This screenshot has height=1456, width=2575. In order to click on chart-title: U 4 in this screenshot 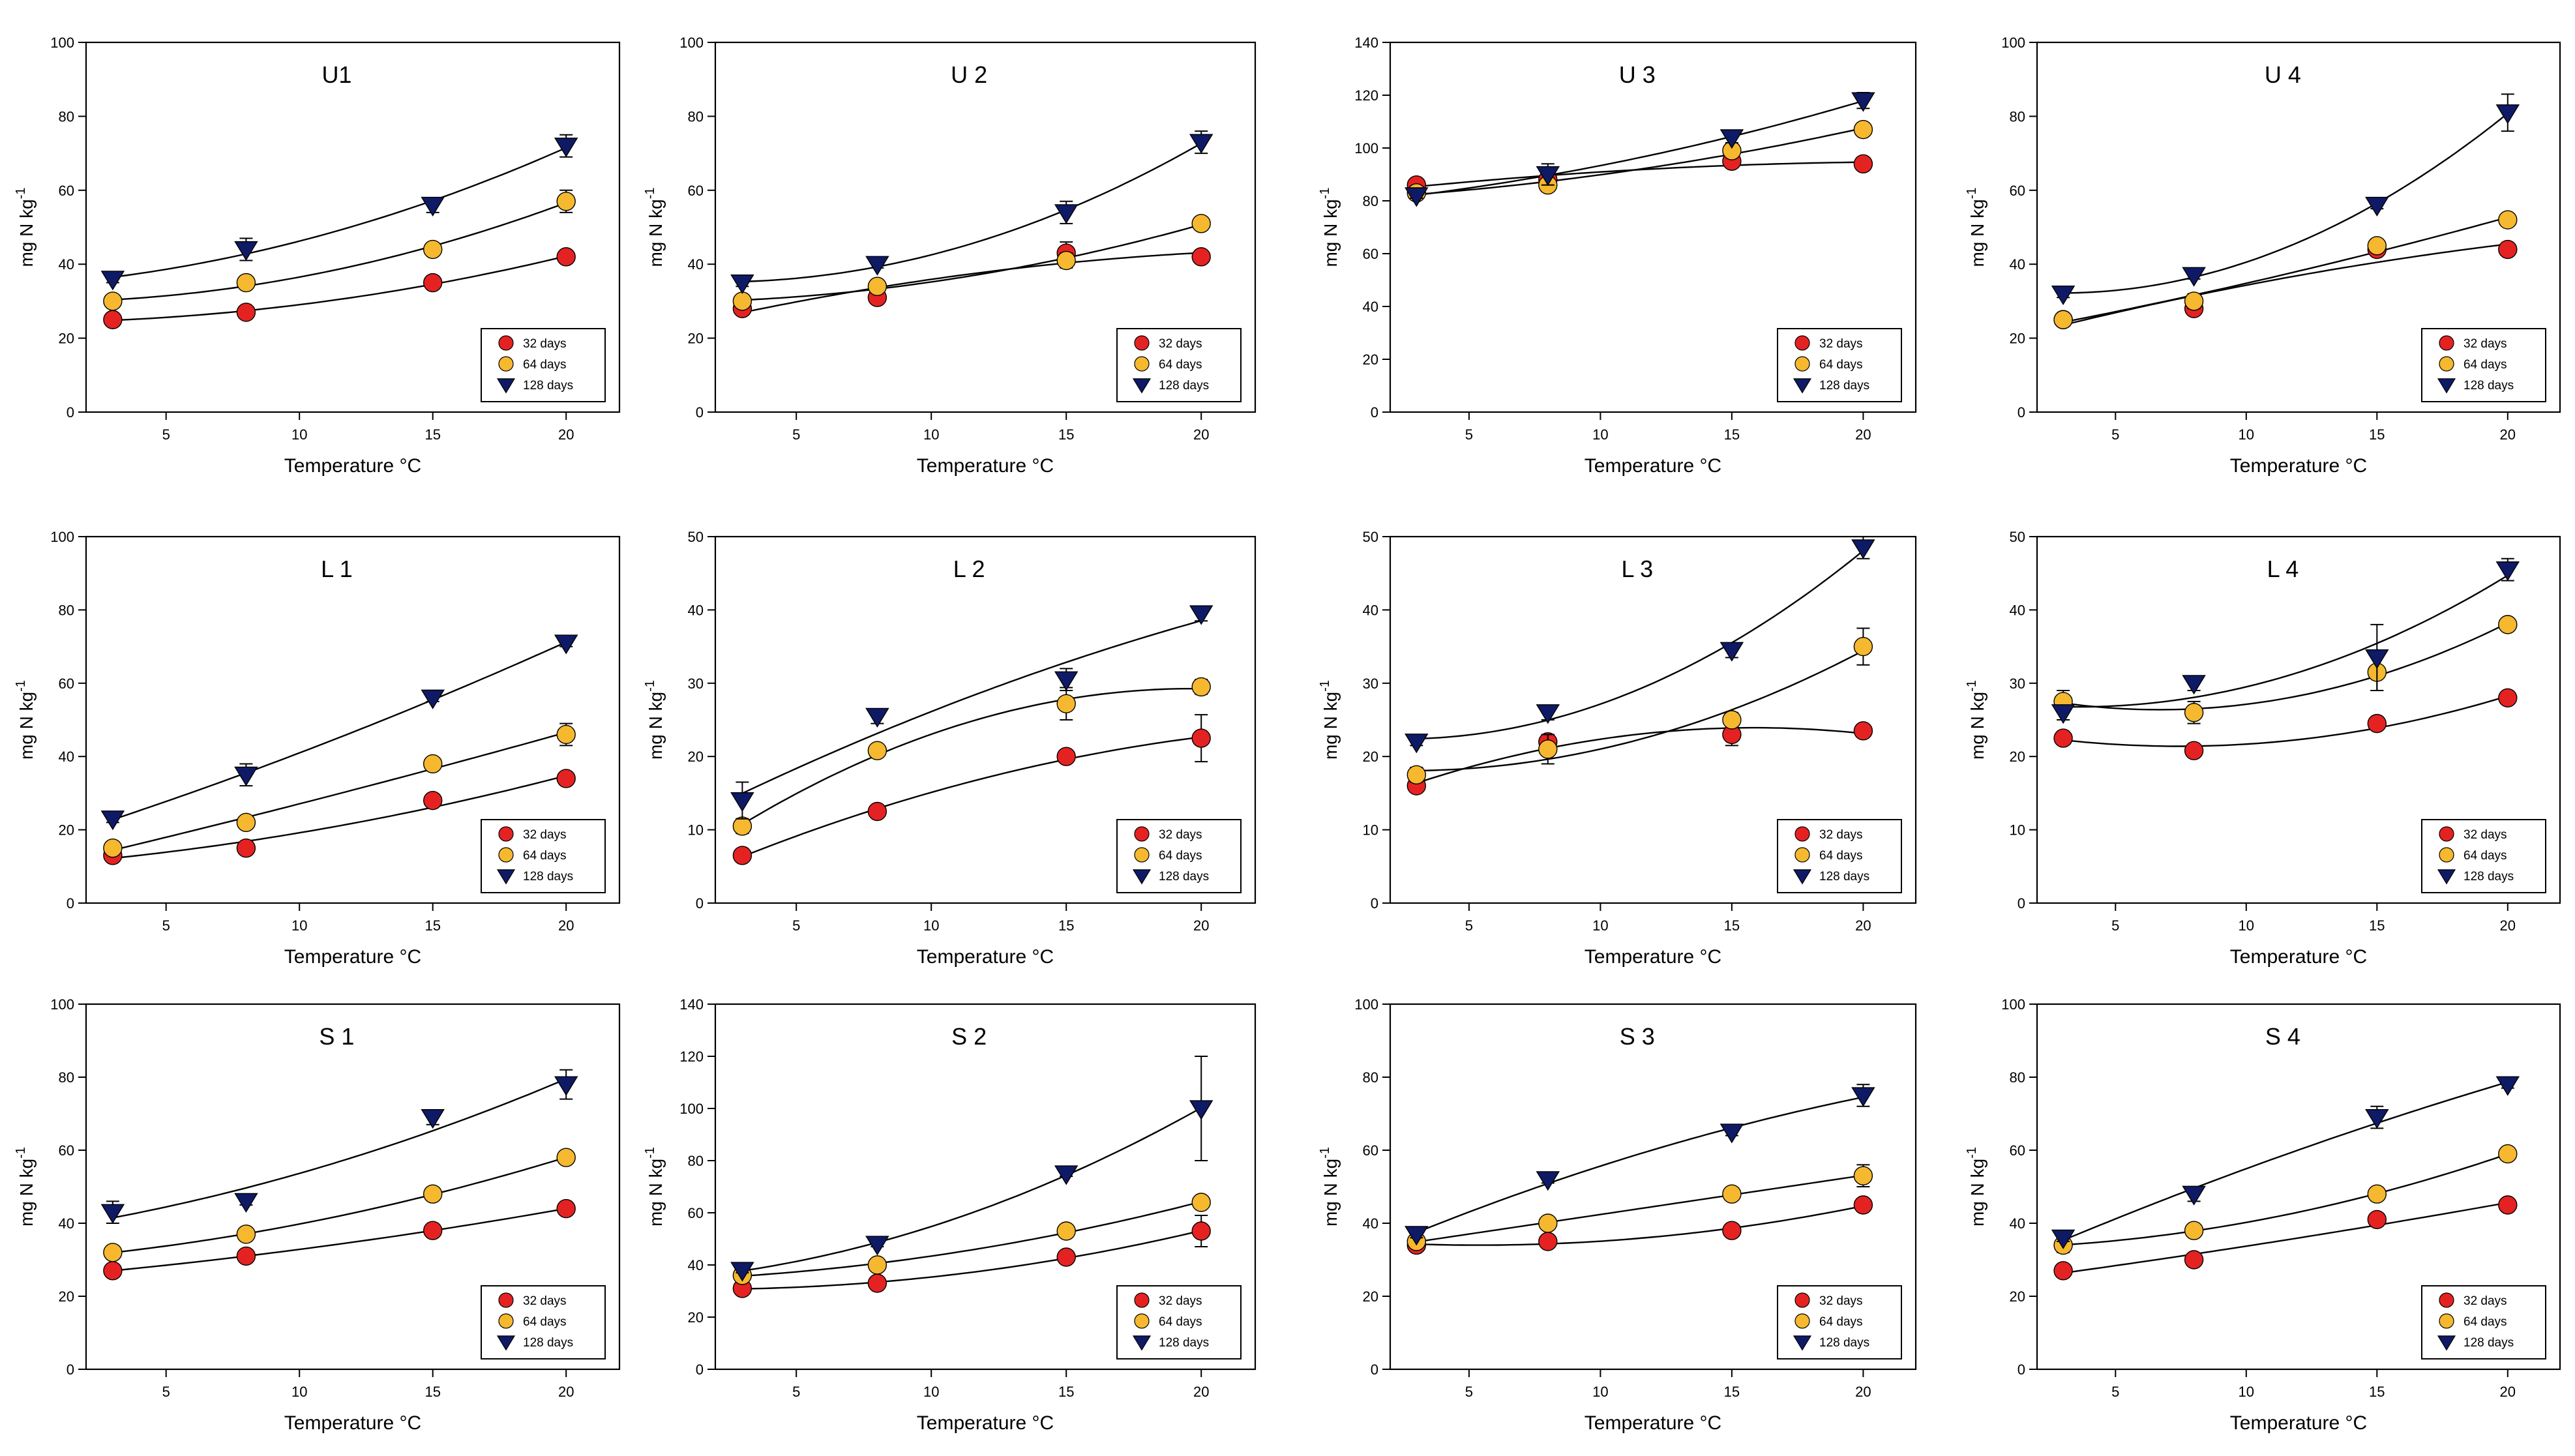, I will do `click(2283, 74)`.